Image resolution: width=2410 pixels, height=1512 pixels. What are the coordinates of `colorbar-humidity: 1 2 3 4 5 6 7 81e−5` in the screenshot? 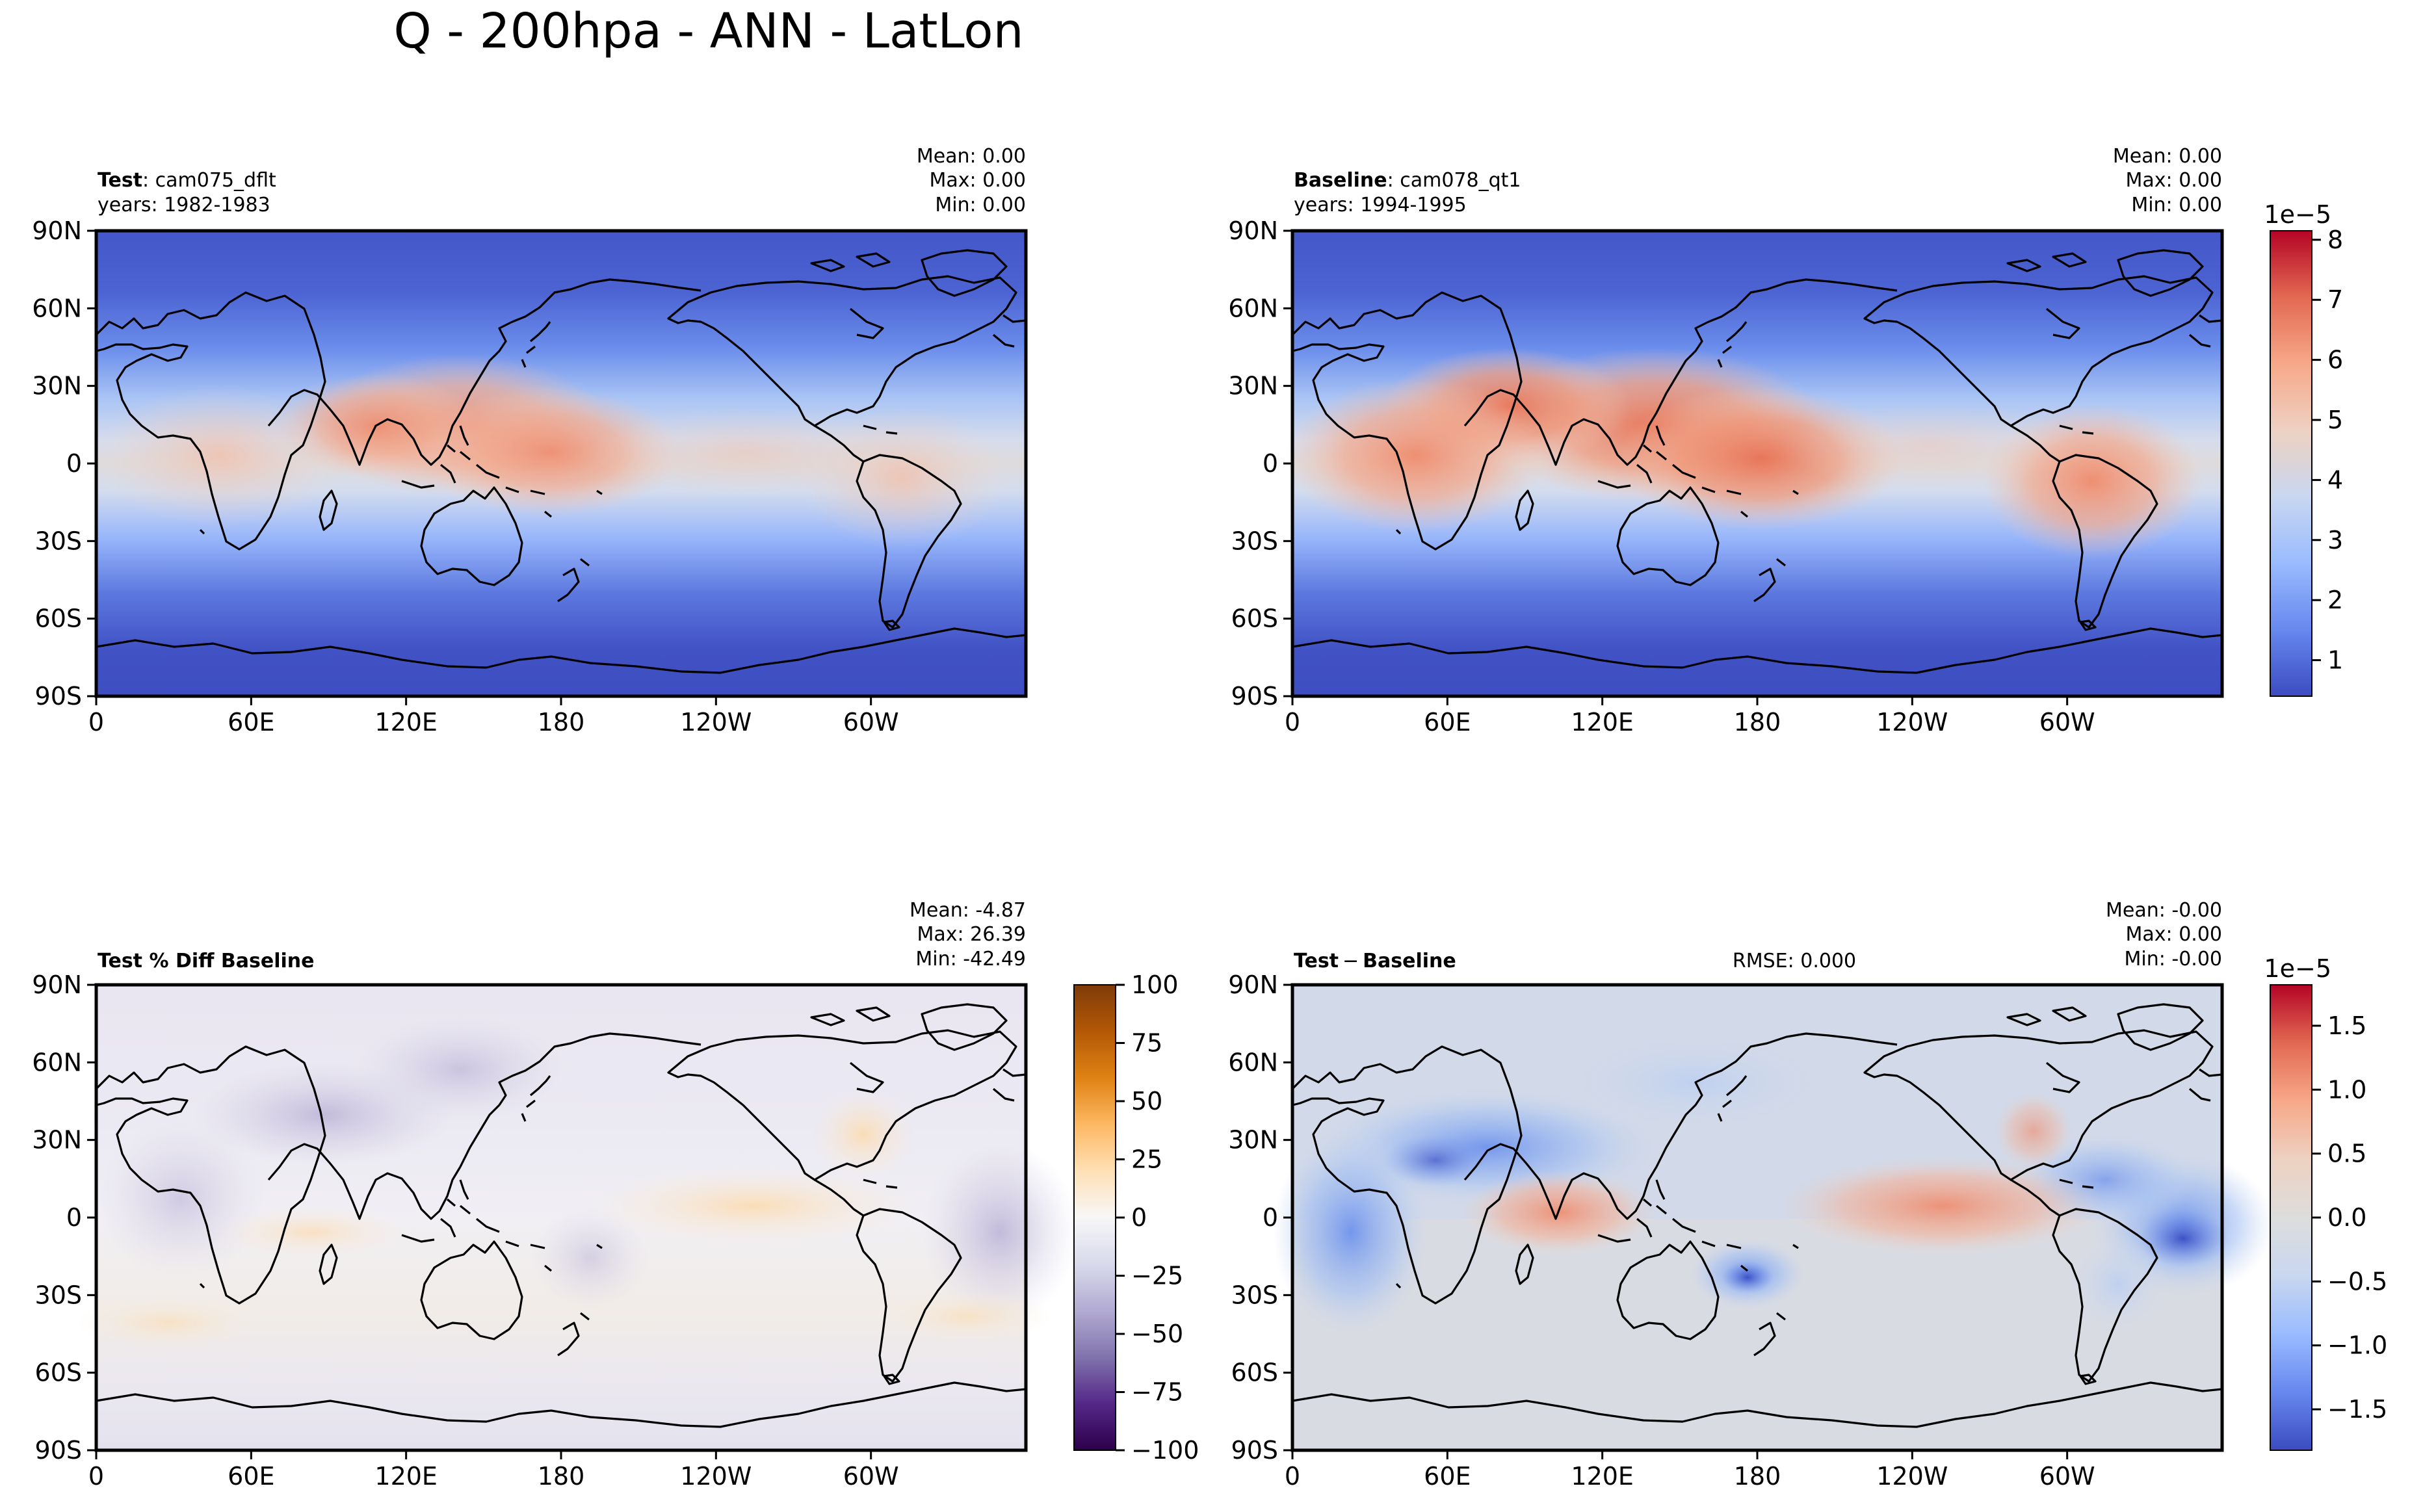 It's located at (2303, 448).